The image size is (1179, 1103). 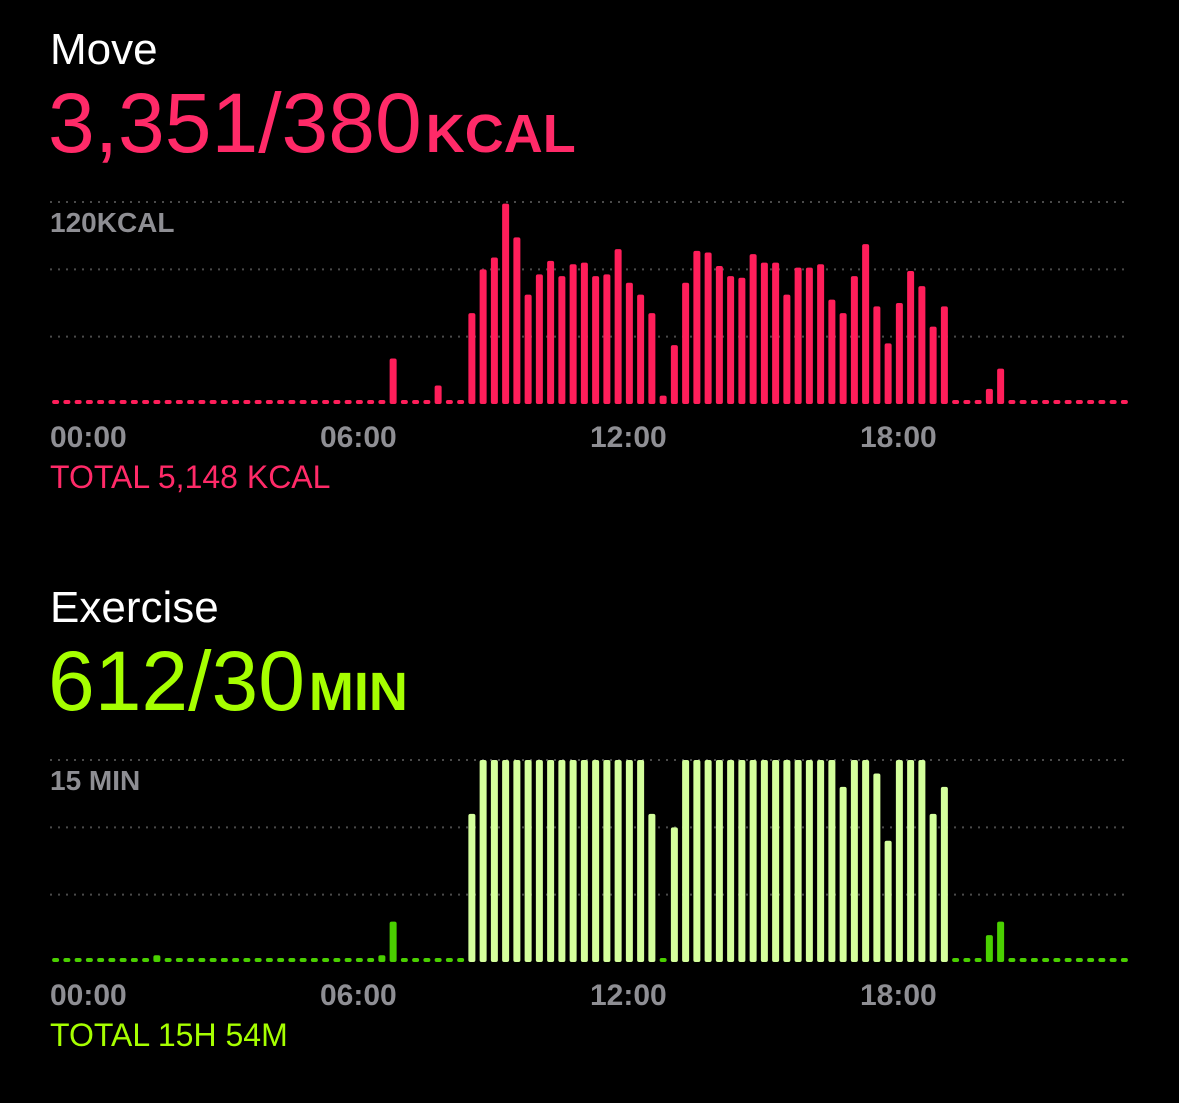 What do you see at coordinates (104, 49) in the screenshot?
I see `panel-title: Move` at bounding box center [104, 49].